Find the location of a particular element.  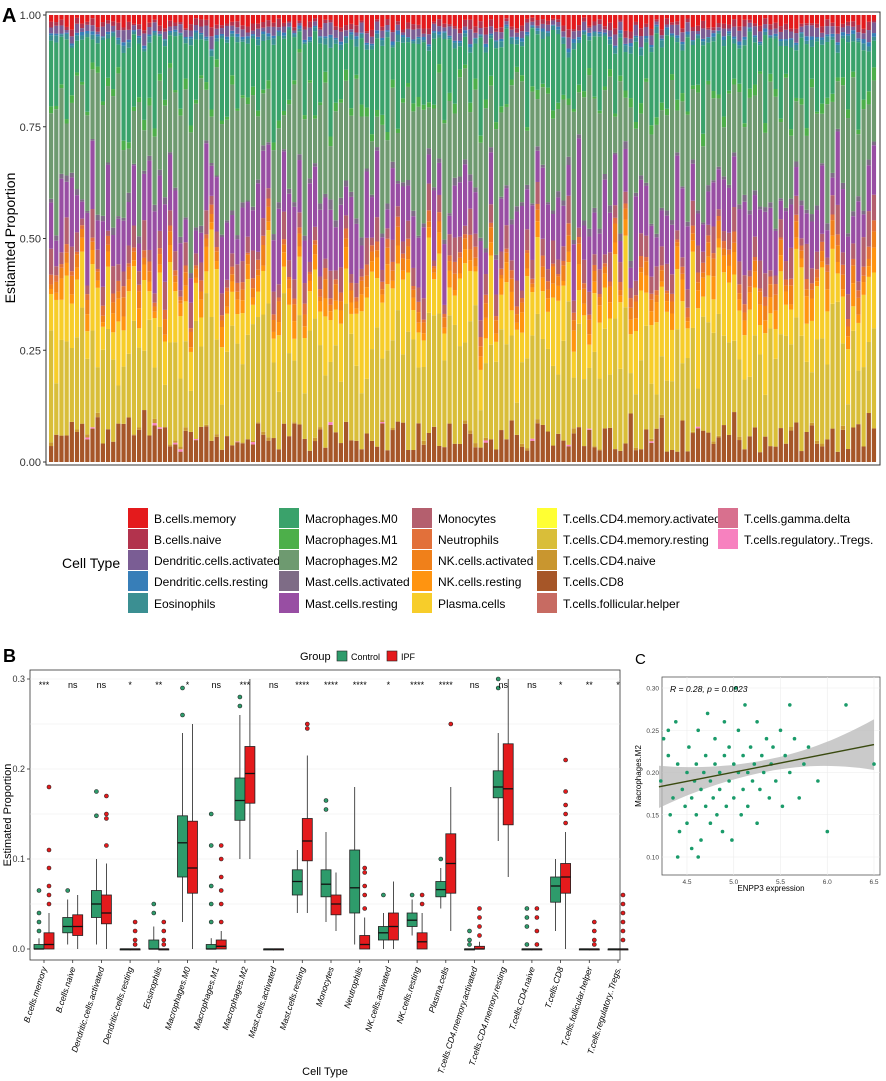

box-IPF is located at coordinates (106, 909).